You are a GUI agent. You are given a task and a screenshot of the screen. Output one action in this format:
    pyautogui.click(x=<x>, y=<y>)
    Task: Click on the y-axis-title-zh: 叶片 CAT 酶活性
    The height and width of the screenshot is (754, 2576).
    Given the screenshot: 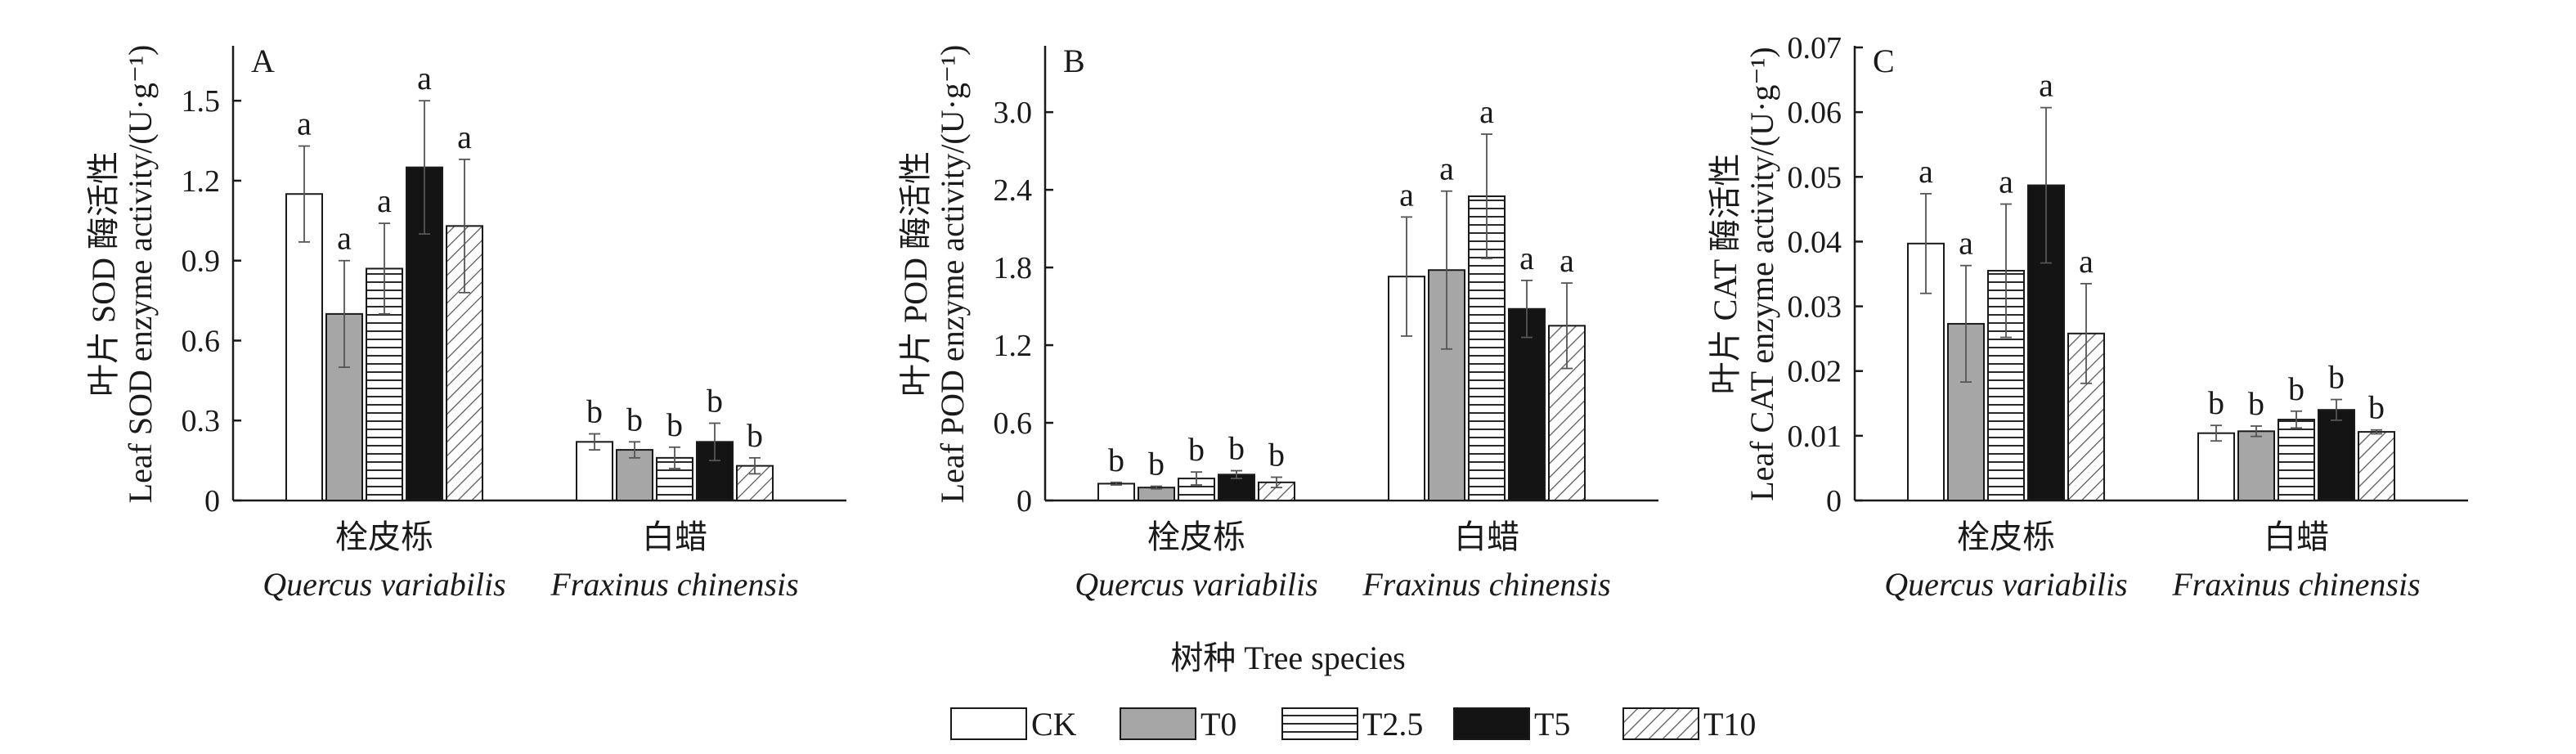 What is the action you would take?
    pyautogui.click(x=1725, y=275)
    